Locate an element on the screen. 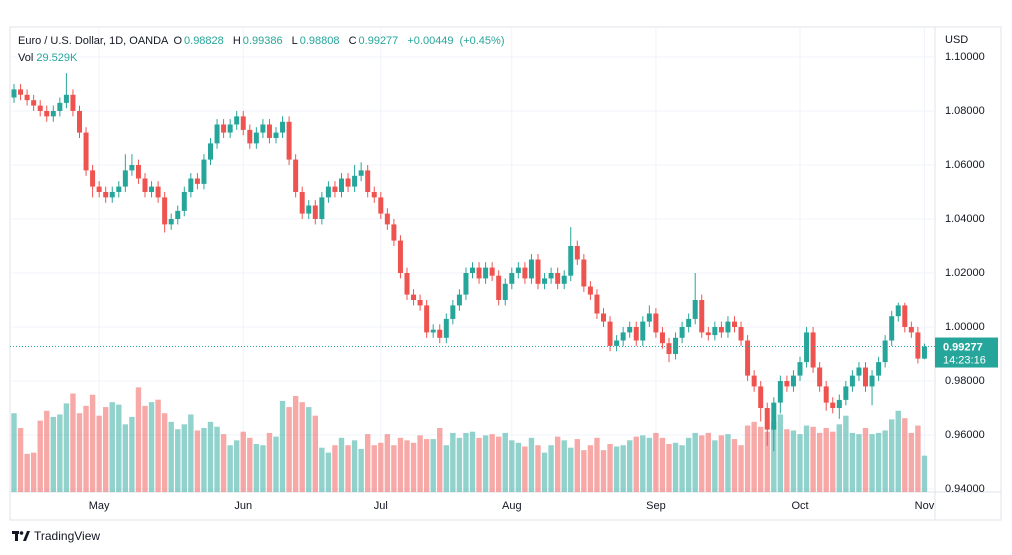 This screenshot has width=1012, height=555. ohlc-value: 0.99386 is located at coordinates (262, 41).